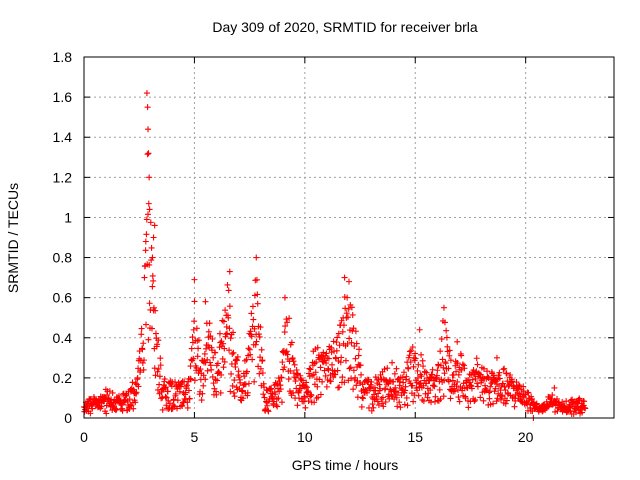 This screenshot has width=640, height=480. I want to click on y-tick-label: 0.8, so click(63, 258).